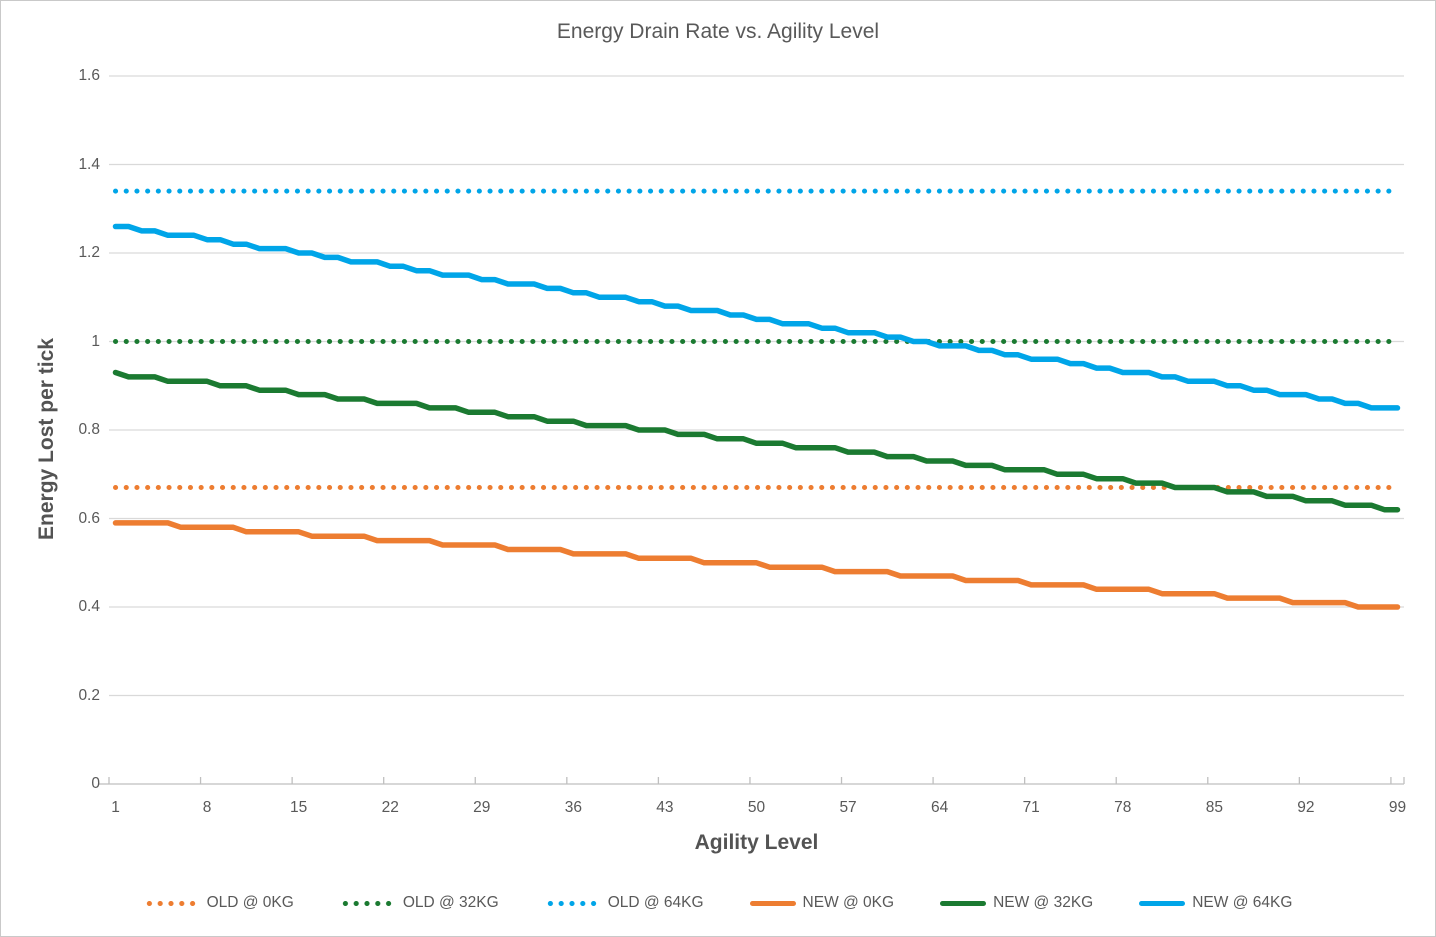  What do you see at coordinates (46, 439) in the screenshot?
I see `y-axis-title: Energy Lost per tick` at bounding box center [46, 439].